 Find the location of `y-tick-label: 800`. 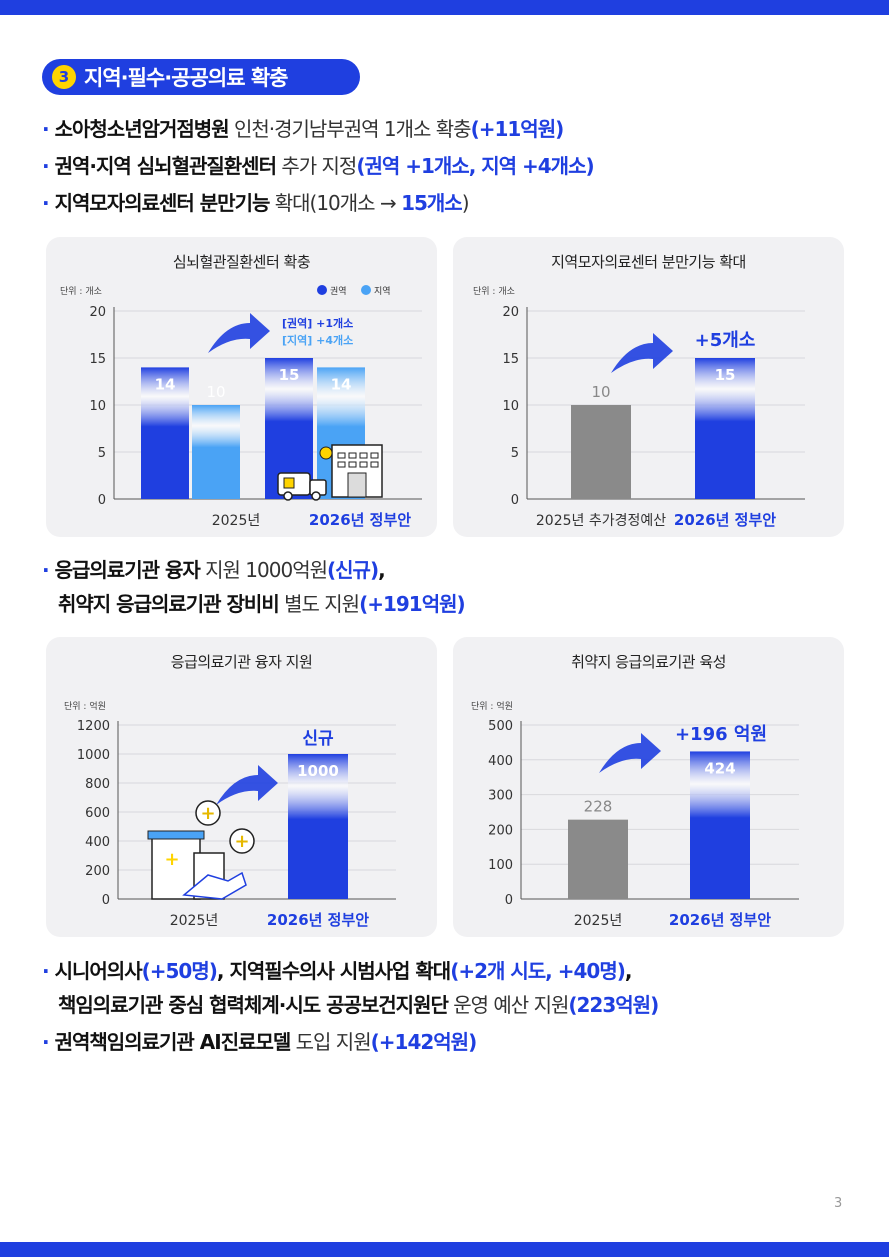

y-tick-label: 800 is located at coordinates (97, 784).